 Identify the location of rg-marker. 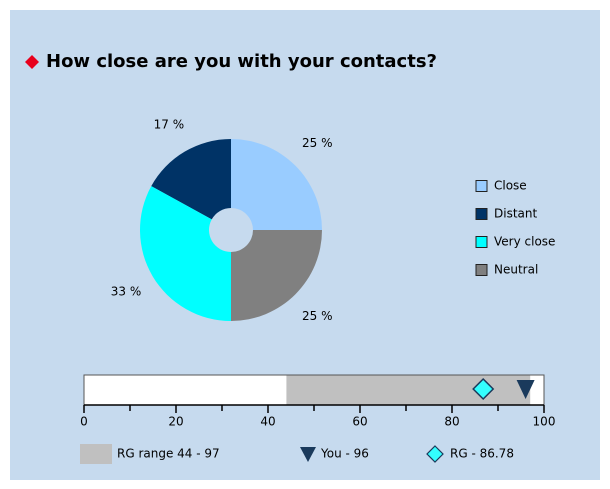
(483, 389).